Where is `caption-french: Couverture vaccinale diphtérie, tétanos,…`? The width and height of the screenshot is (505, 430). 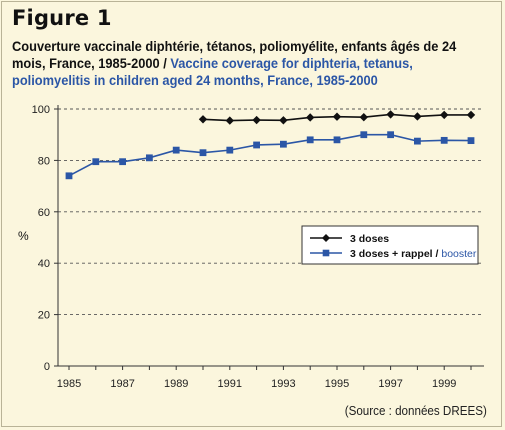
caption-french: Couverture vaccinale diphtérie, tétanos,… is located at coordinates (234, 55).